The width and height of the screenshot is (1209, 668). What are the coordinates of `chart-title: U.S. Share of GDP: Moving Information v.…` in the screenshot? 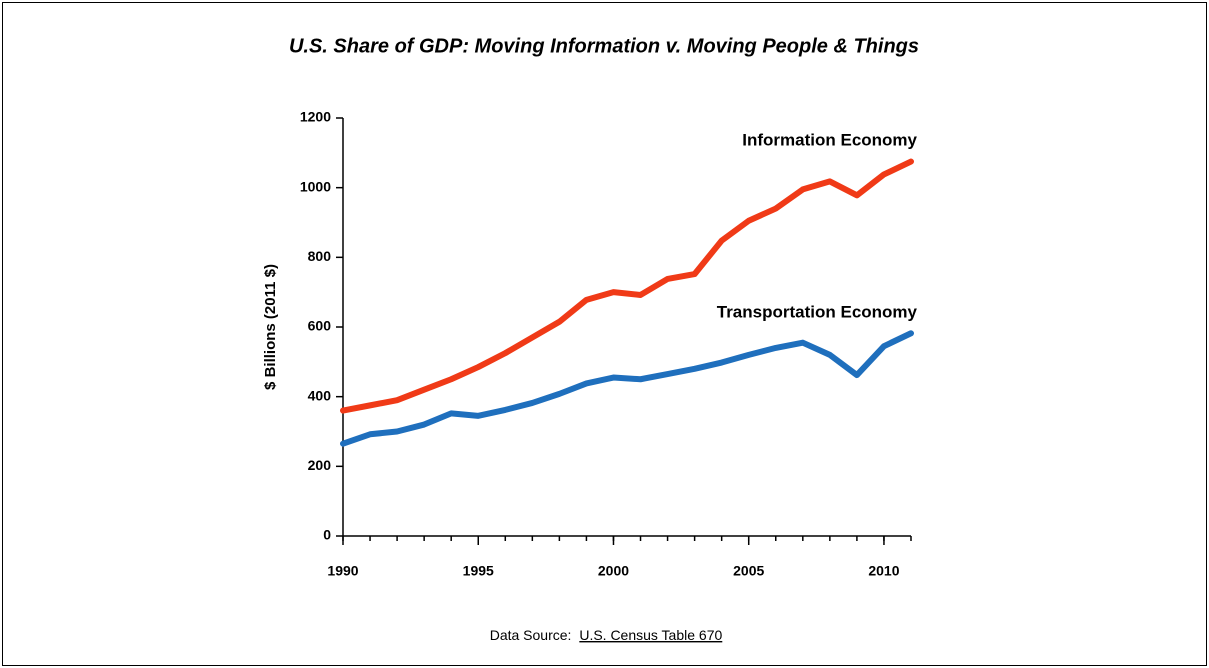 It's located at (604, 46).